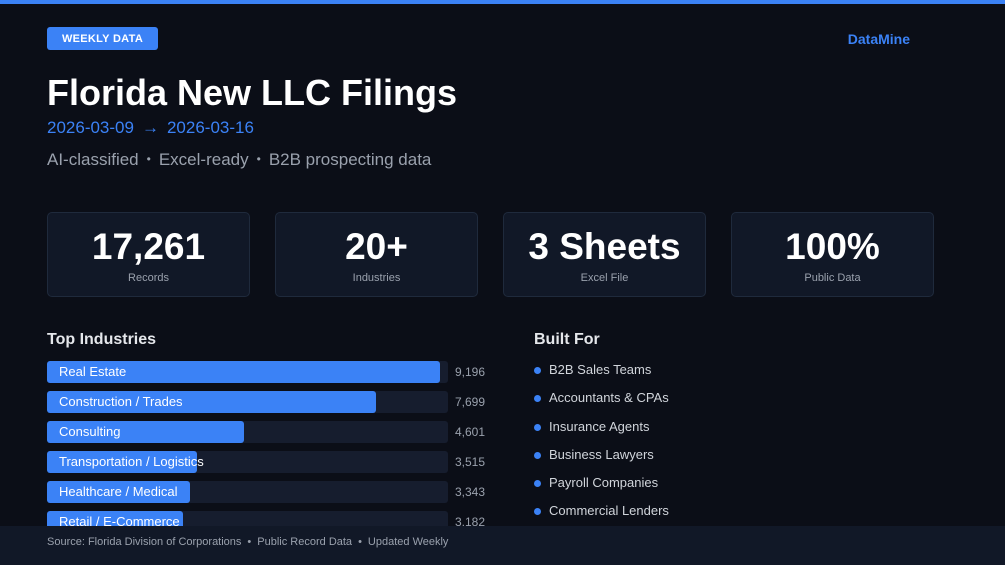 The width and height of the screenshot is (1005, 565). What do you see at coordinates (609, 398) in the screenshot?
I see `built-for-label: Accountants & CPAs` at bounding box center [609, 398].